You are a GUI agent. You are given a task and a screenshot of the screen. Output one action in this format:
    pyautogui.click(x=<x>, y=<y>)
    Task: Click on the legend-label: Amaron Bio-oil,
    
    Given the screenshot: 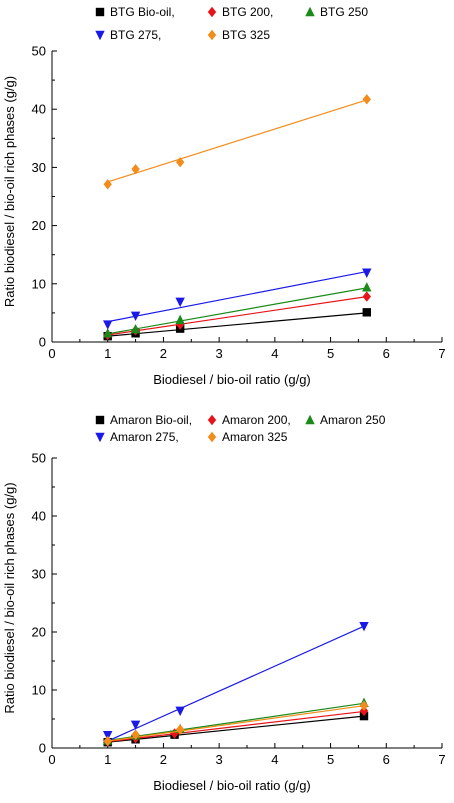 What is the action you would take?
    pyautogui.click(x=151, y=420)
    